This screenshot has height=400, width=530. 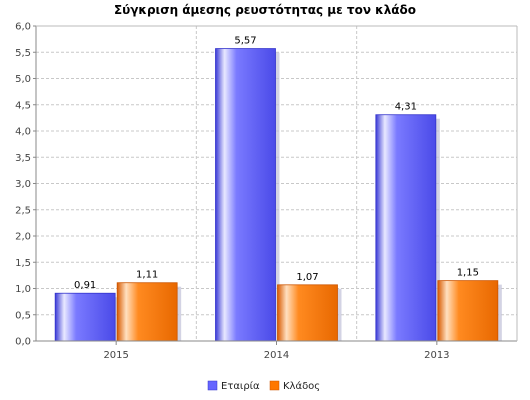 What do you see at coordinates (23, 79) in the screenshot?
I see `y-tick-label: 5,0` at bounding box center [23, 79].